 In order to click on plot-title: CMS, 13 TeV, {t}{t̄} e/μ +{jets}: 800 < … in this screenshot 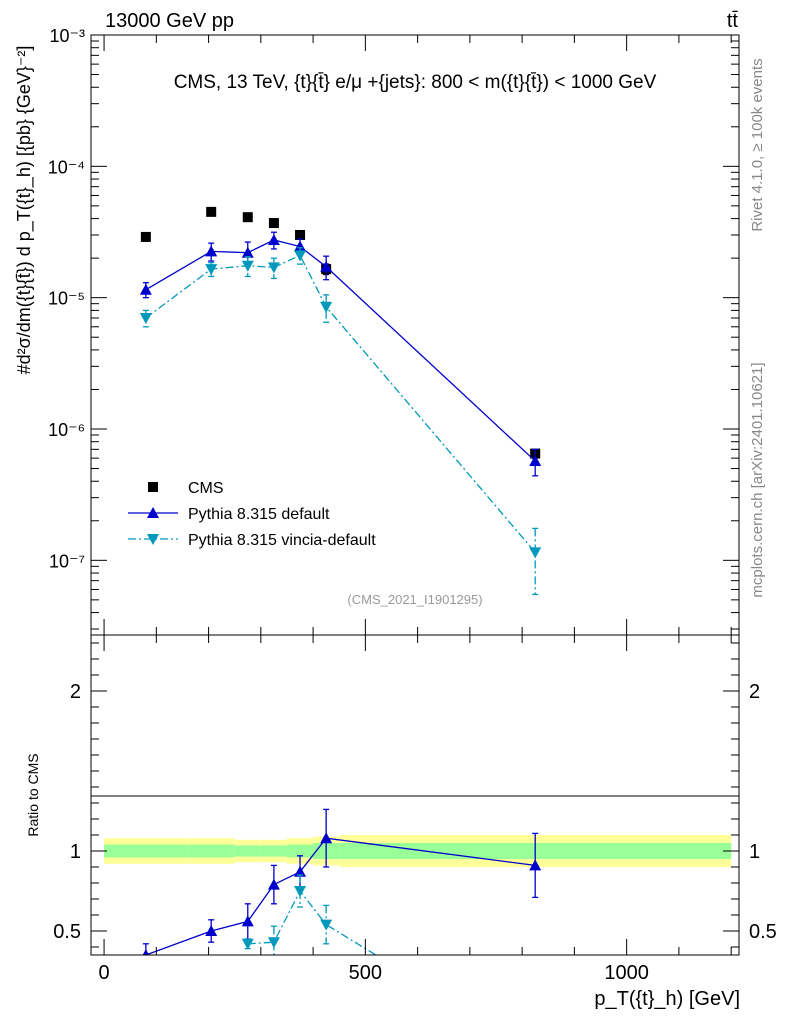, I will do `click(415, 82)`.